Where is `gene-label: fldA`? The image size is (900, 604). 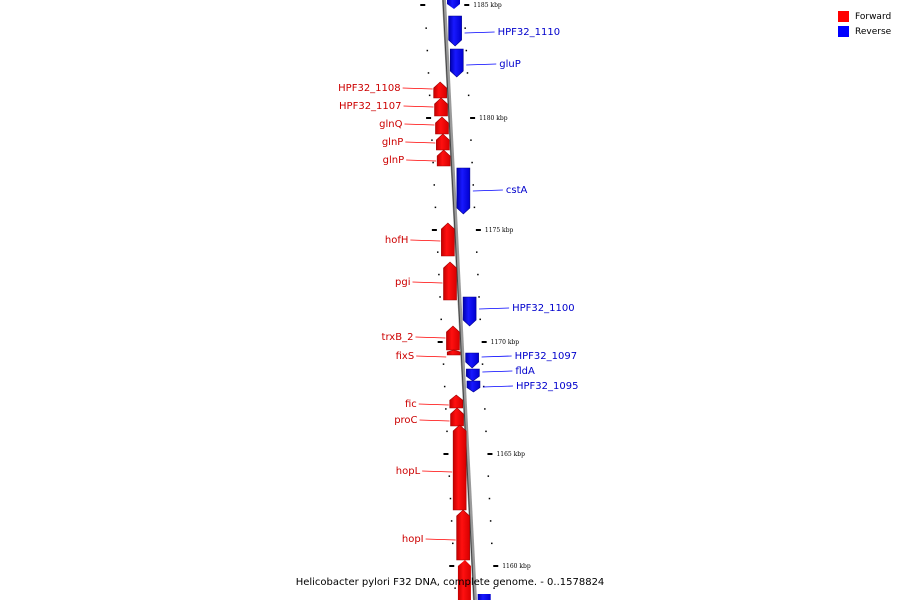
gene-label: fldA is located at coordinates (525, 371).